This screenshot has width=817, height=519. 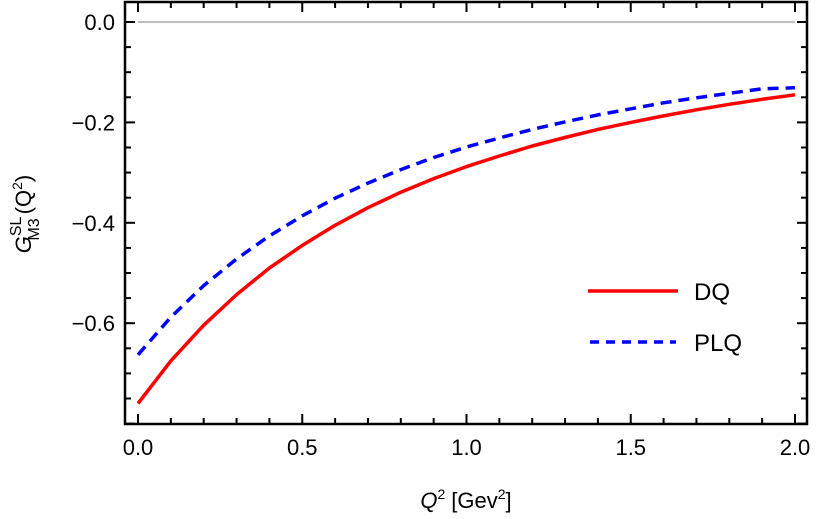 I want to click on y-axis-label: GSLM3(Q2), so click(x=25, y=214).